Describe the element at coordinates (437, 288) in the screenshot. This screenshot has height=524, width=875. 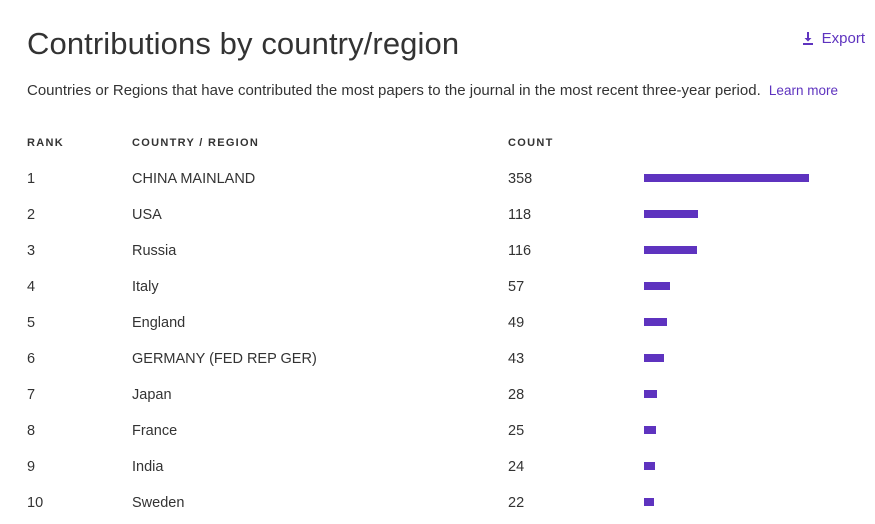
I see `table-row: 4 Italy 57` at that location.